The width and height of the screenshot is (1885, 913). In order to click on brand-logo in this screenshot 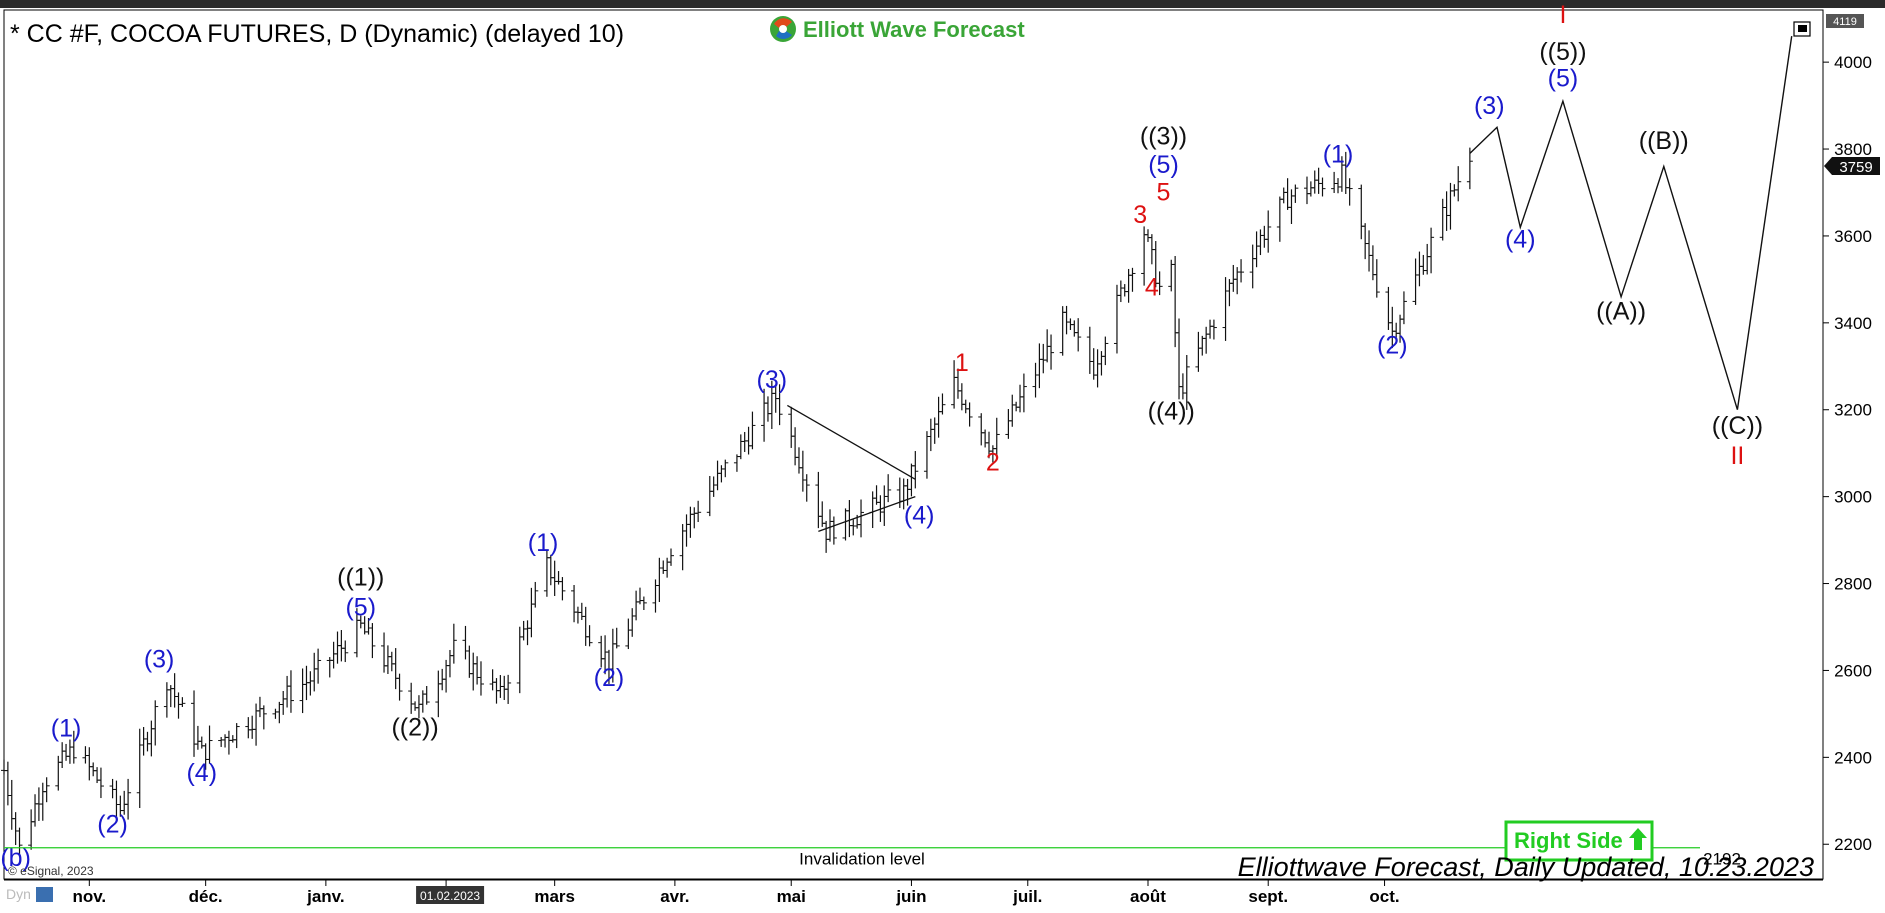, I will do `click(783, 29)`.